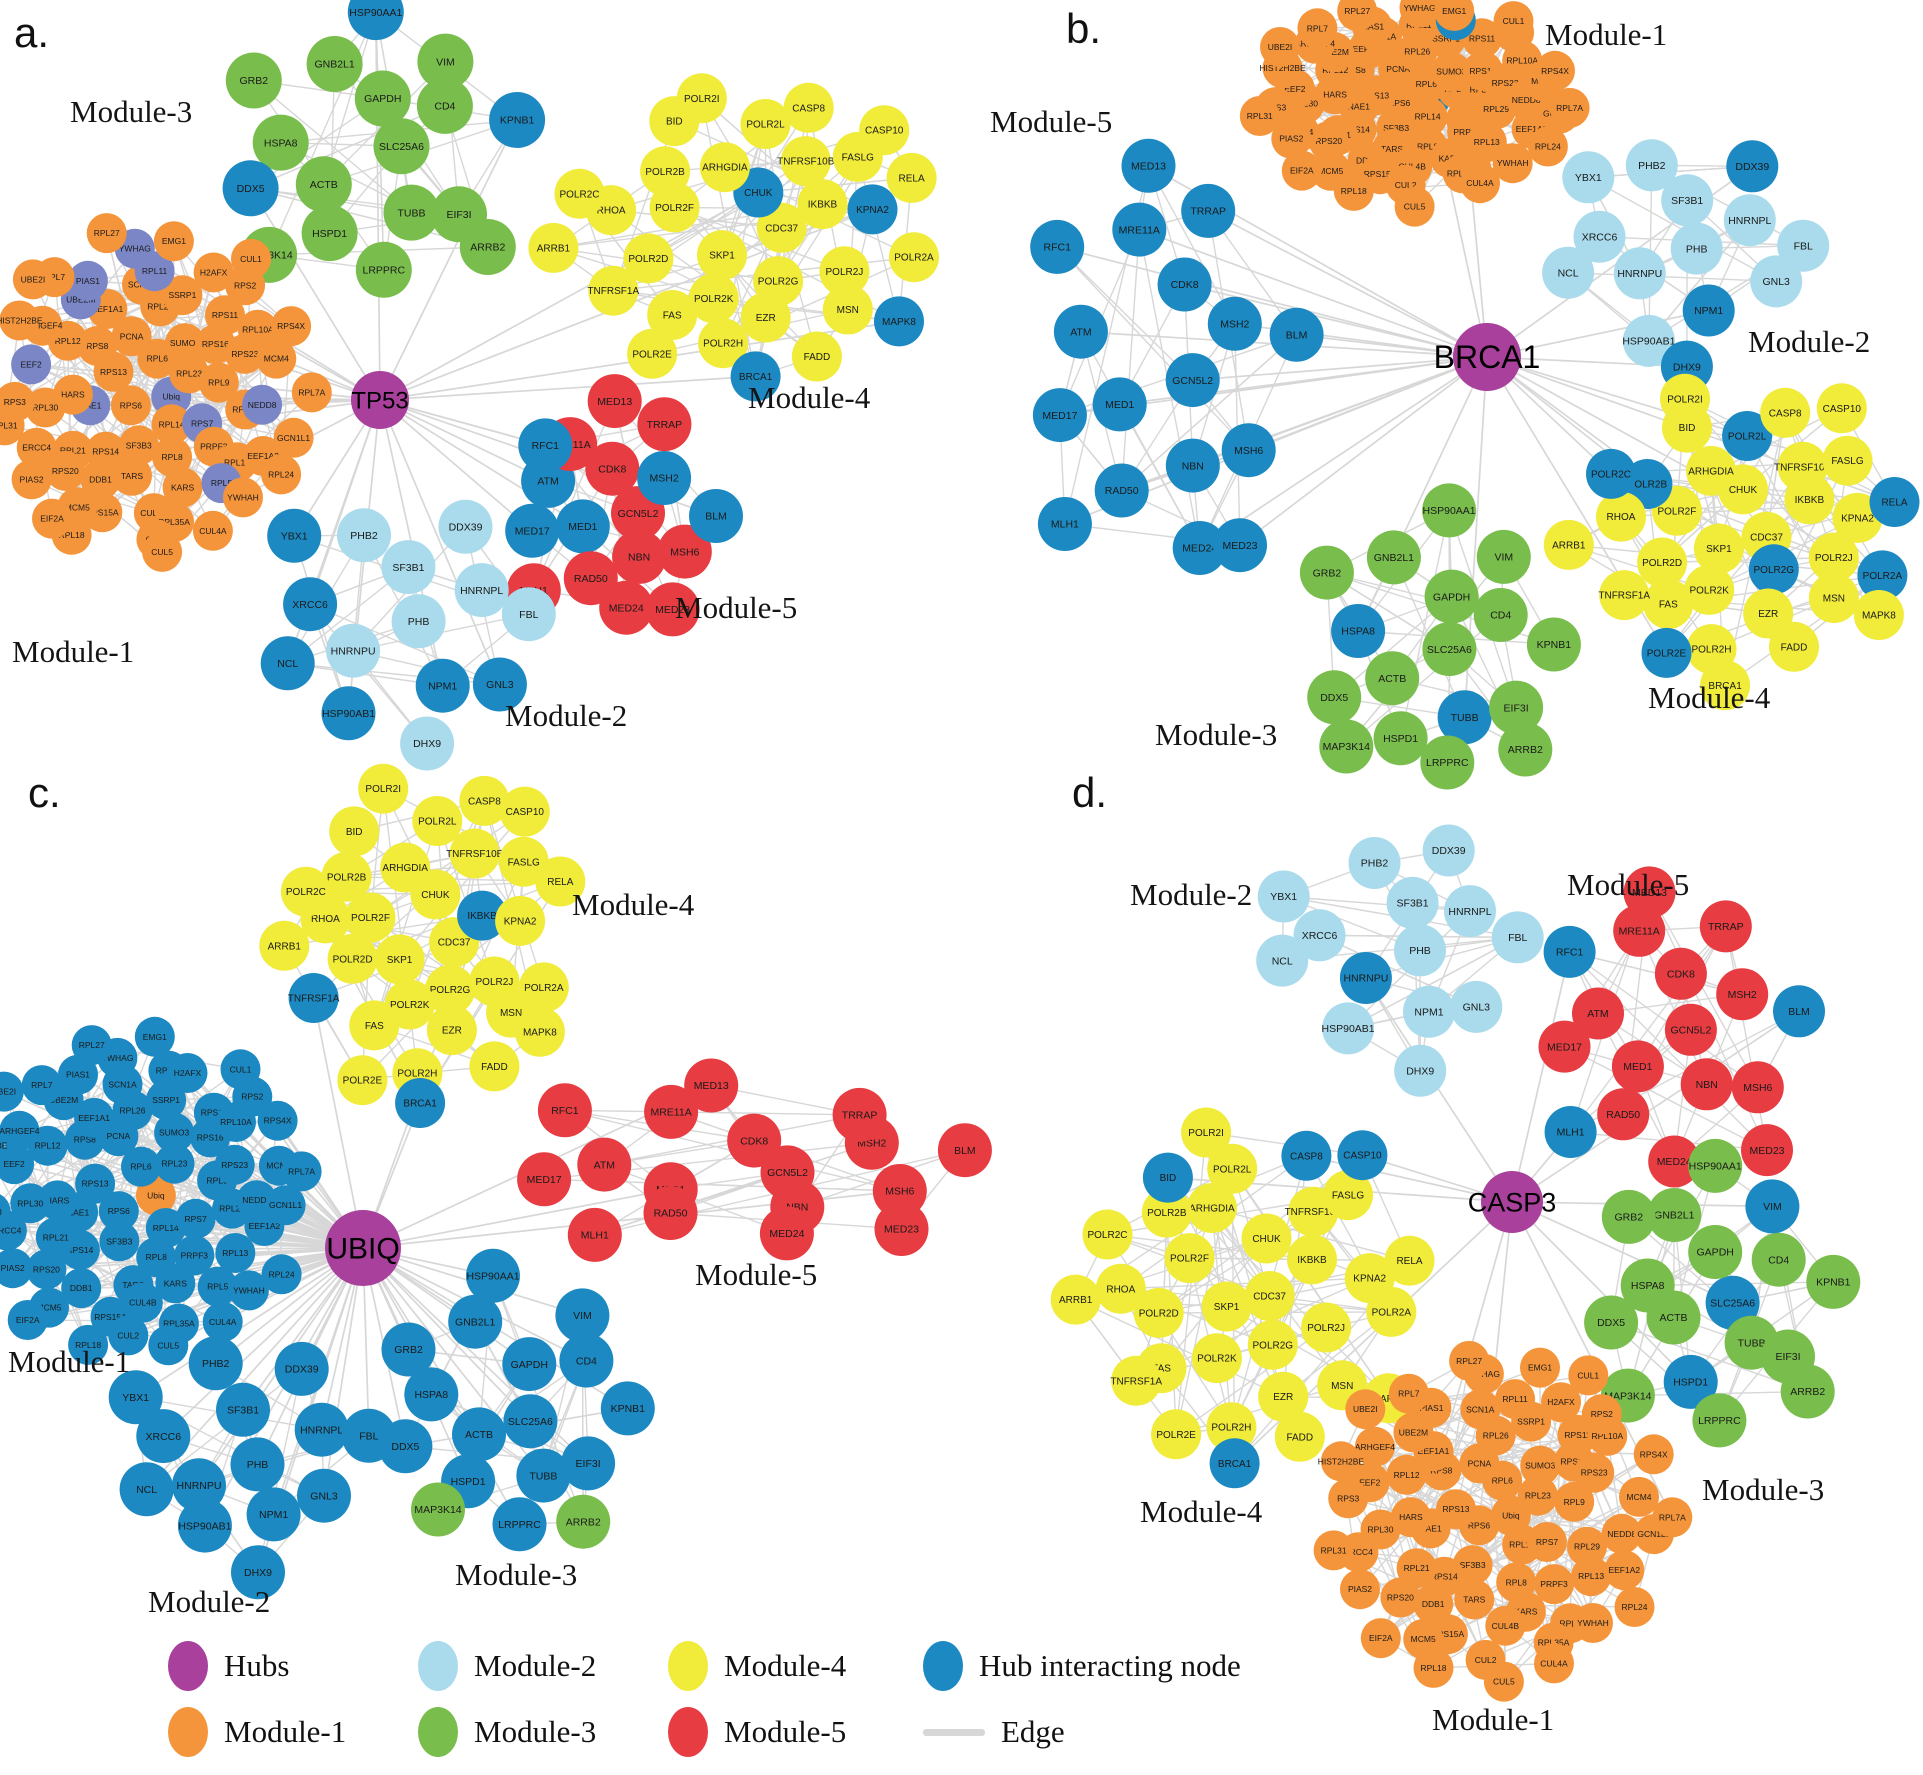 This screenshot has width=1923, height=1775. Describe the element at coordinates (310, 604) in the screenshot. I see `node-circle-XRCC6` at that location.